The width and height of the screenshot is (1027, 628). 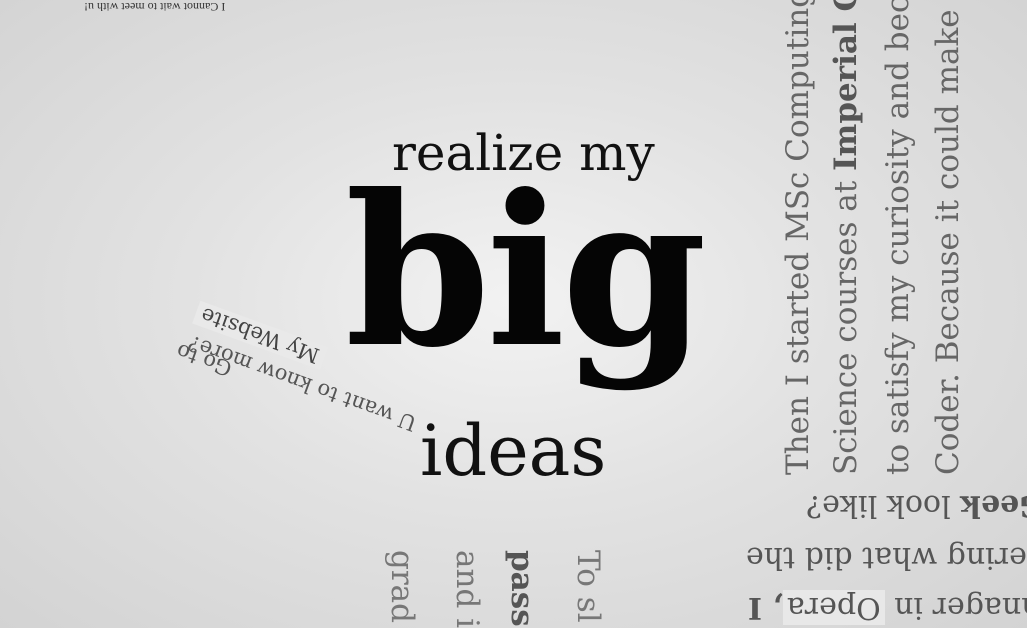 What do you see at coordinates (833, 607) in the screenshot?
I see `opera-highlight: Opera` at bounding box center [833, 607].